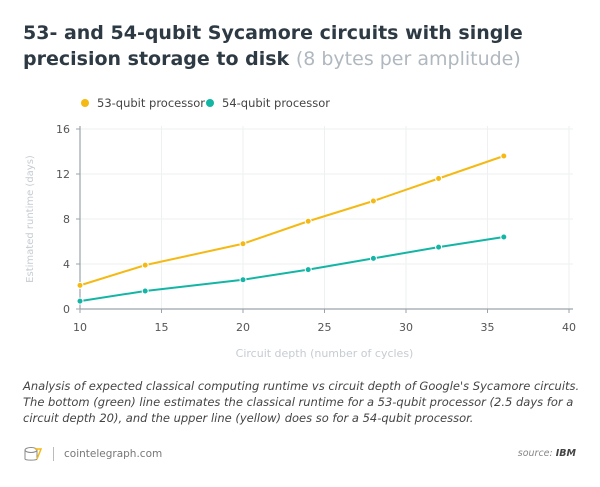 The image size is (600, 487). Describe the element at coordinates (151, 103) in the screenshot. I see `legend-label: 53-qubit processor` at that location.